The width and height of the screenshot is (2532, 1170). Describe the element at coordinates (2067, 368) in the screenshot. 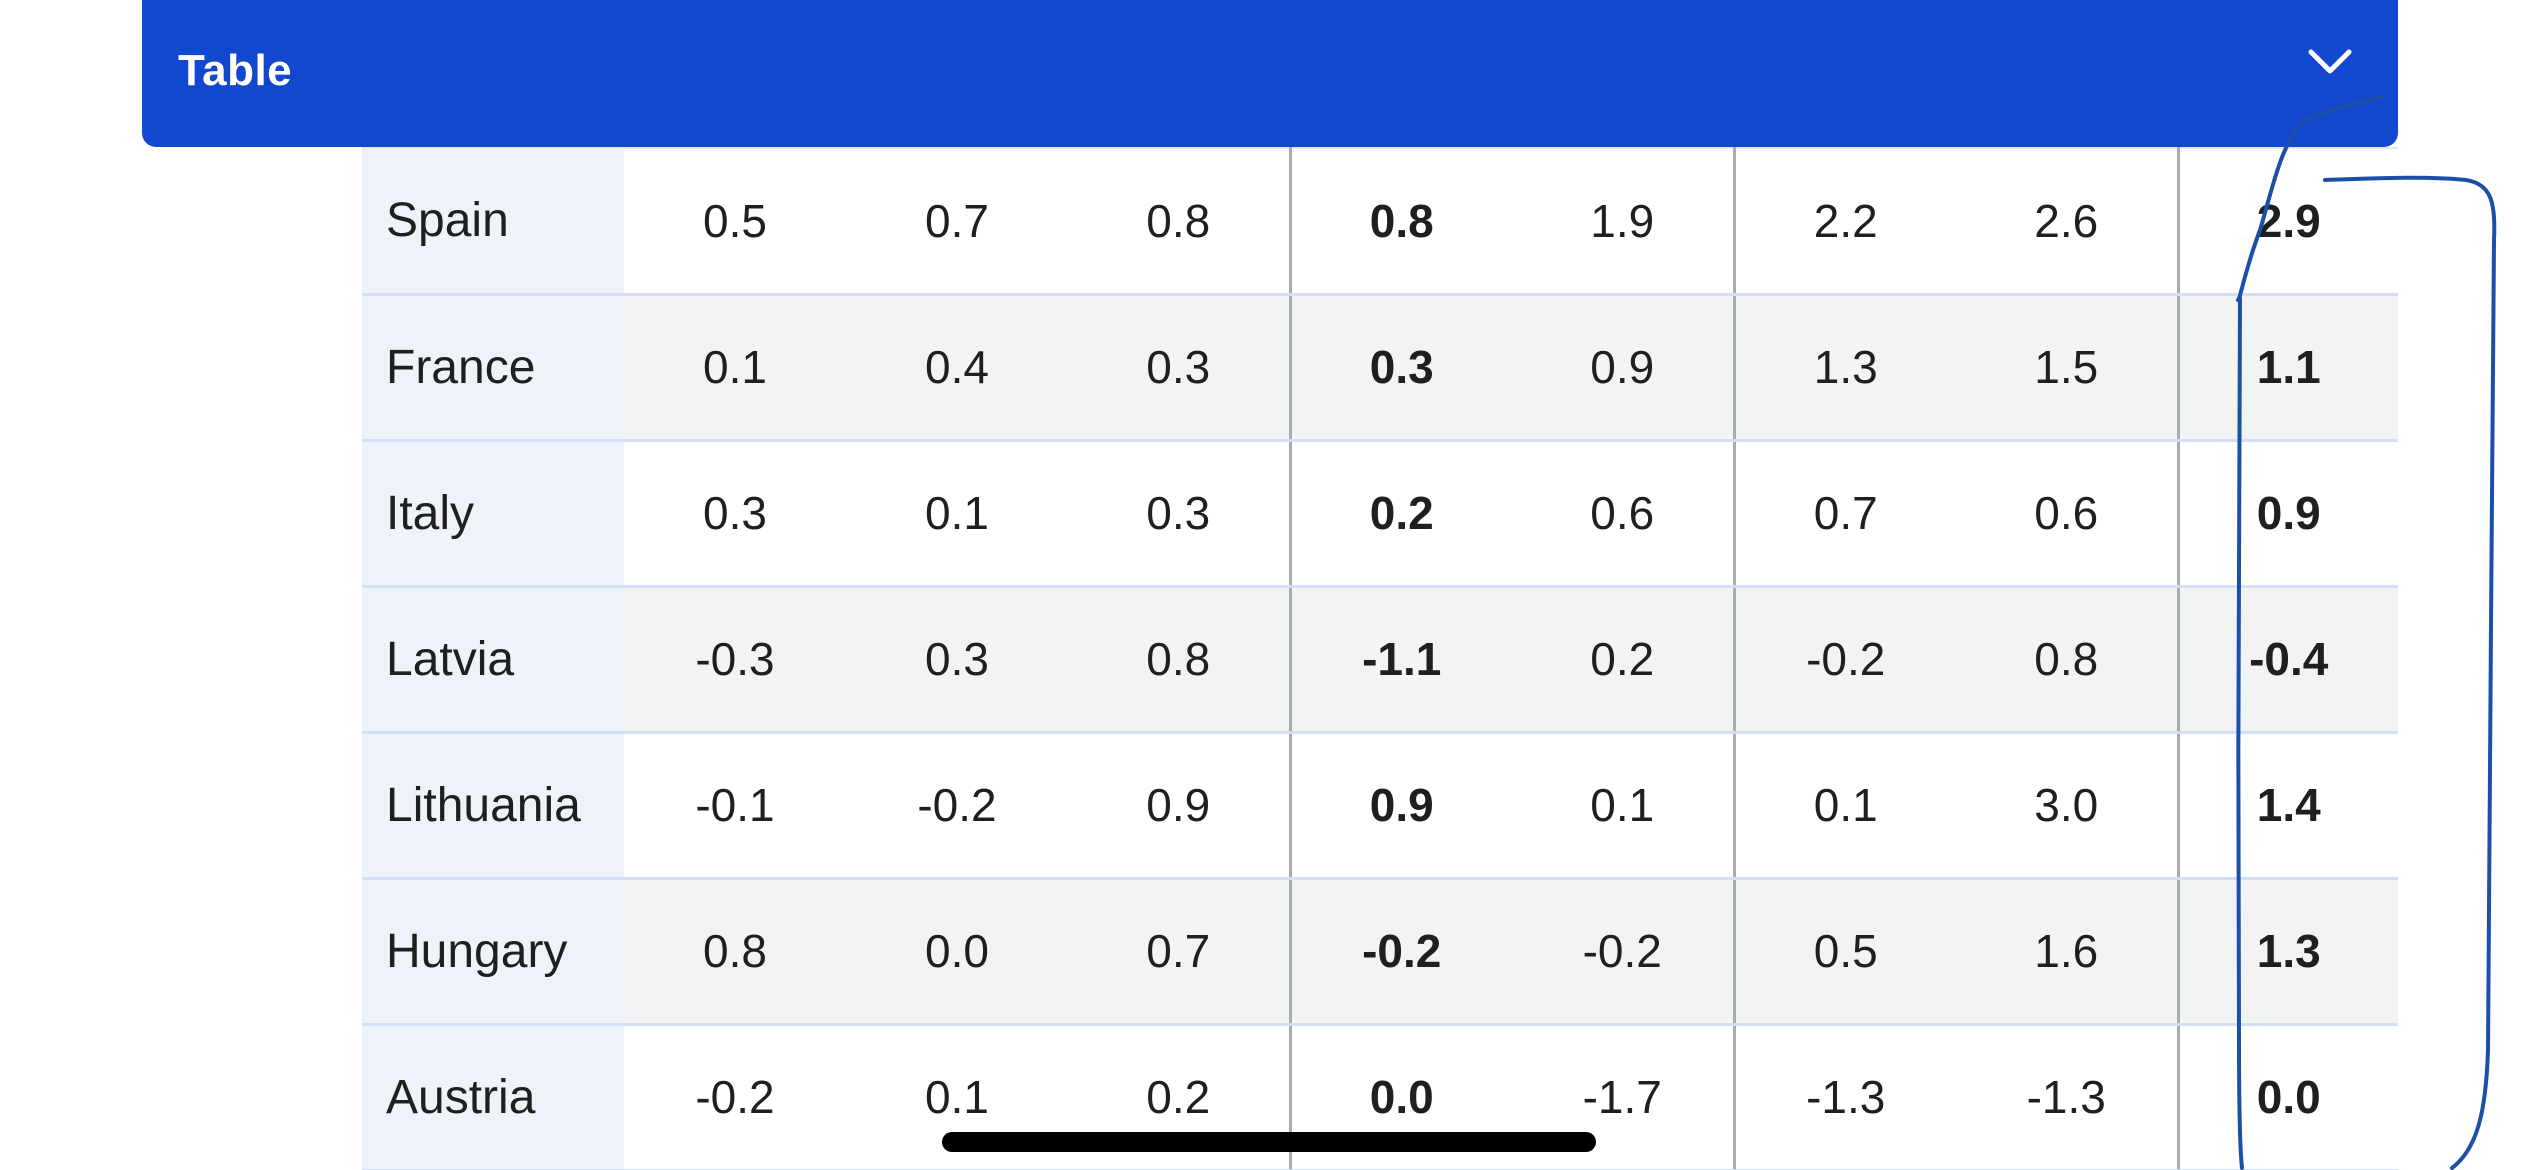

I see `table-cell: 1.5` at that location.